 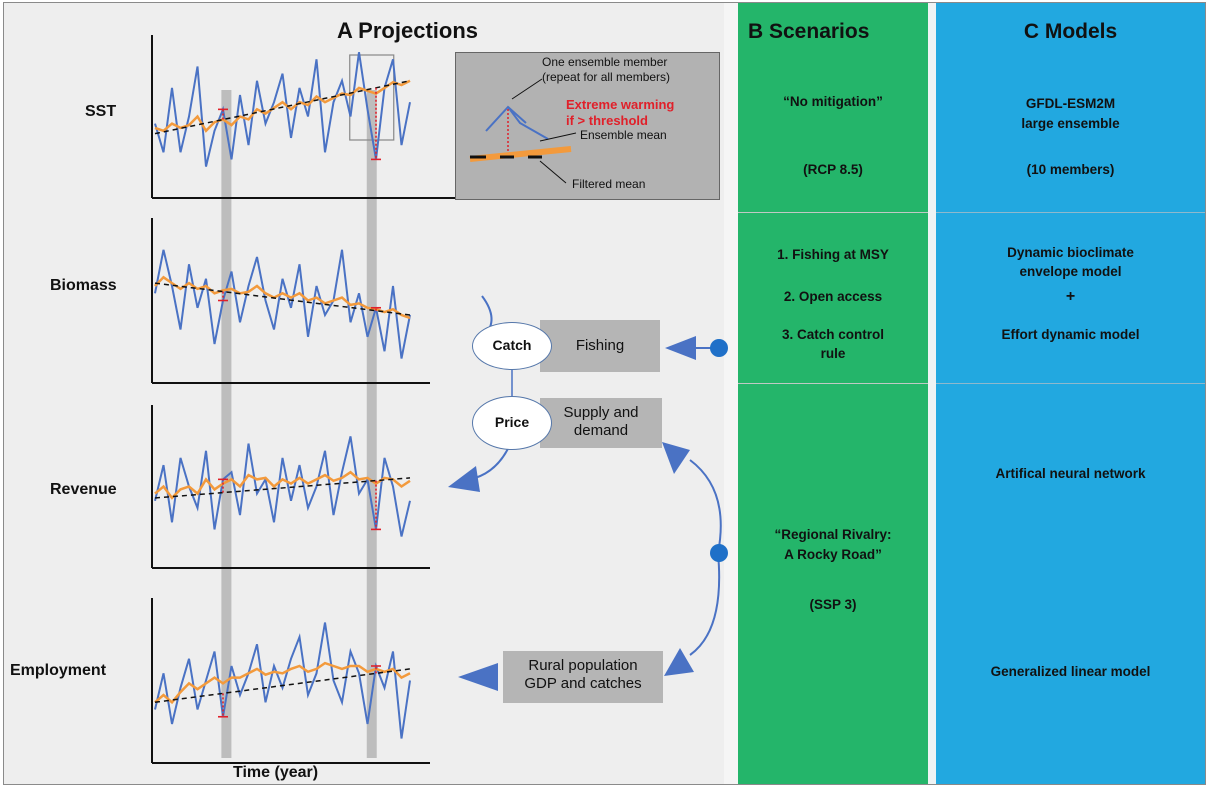 I want to click on esm-line1: GFDL-ESM2M, so click(x=1070, y=103).